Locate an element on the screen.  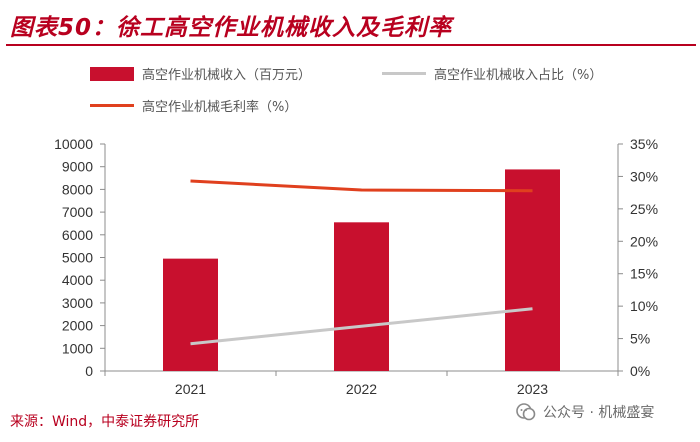
y-right-tick-label: 25% is located at coordinates (644, 209).